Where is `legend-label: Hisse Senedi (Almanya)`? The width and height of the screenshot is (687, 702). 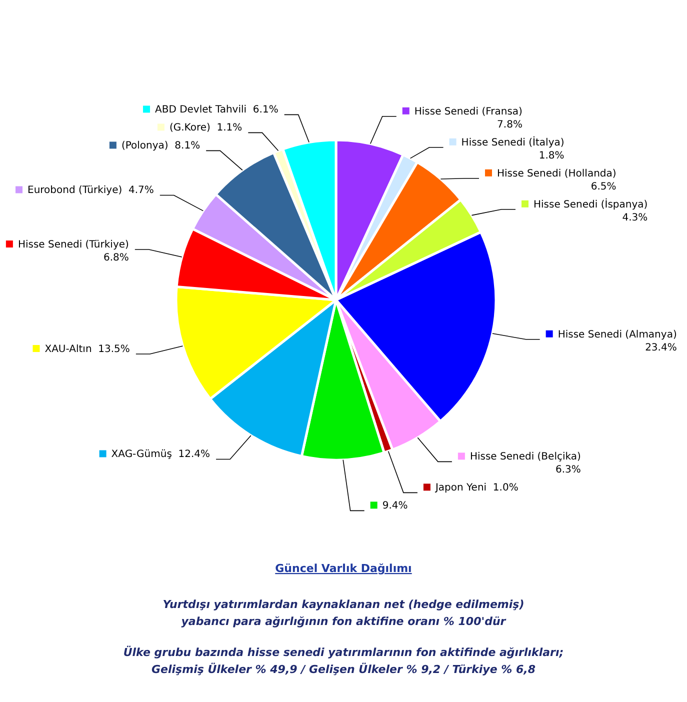 legend-label: Hisse Senedi (Almanya) is located at coordinates (617, 334).